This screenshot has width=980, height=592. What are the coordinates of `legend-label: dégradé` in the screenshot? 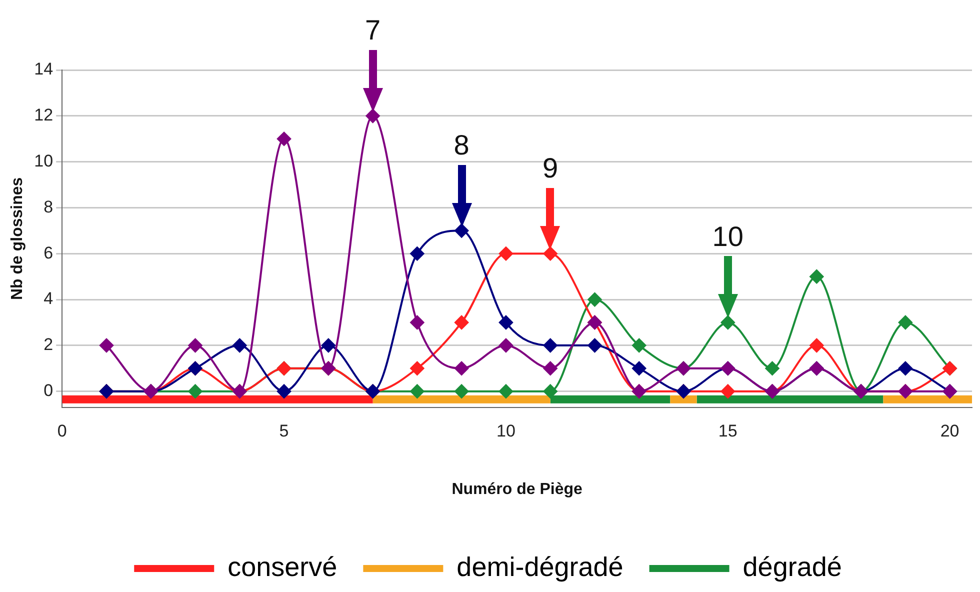 It's located at (792, 567).